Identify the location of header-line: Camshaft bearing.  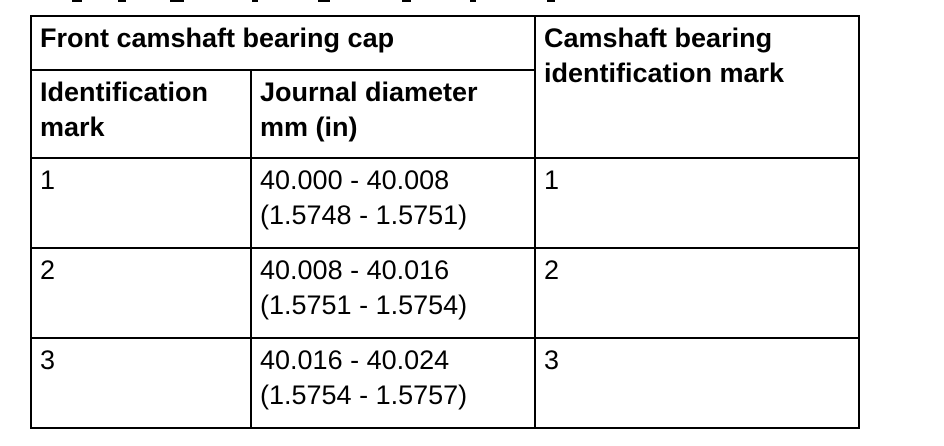
(658, 38).